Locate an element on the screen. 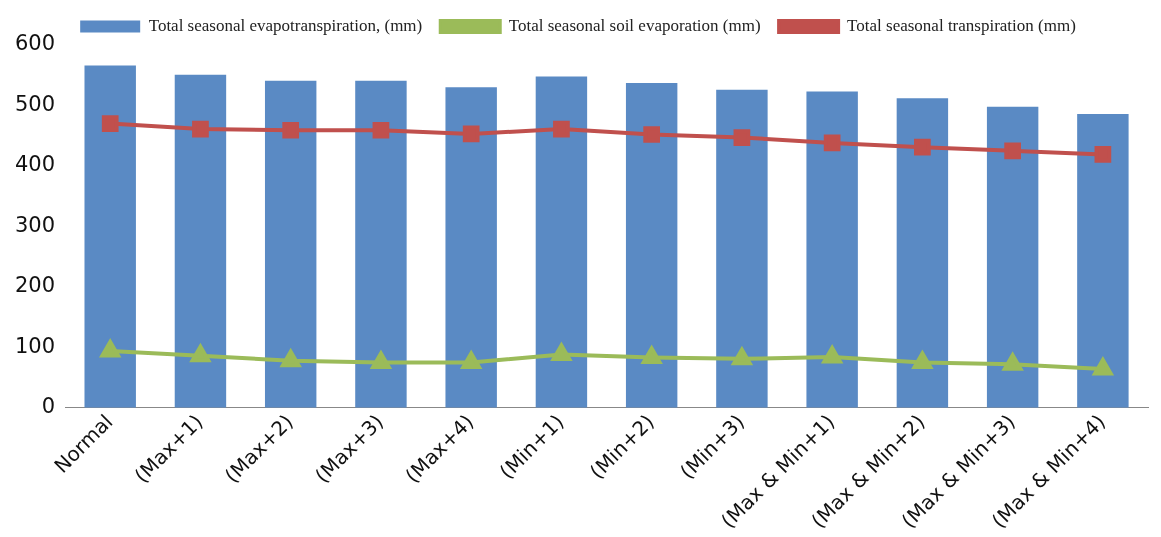  y-tick-label: 600 is located at coordinates (35, 43).